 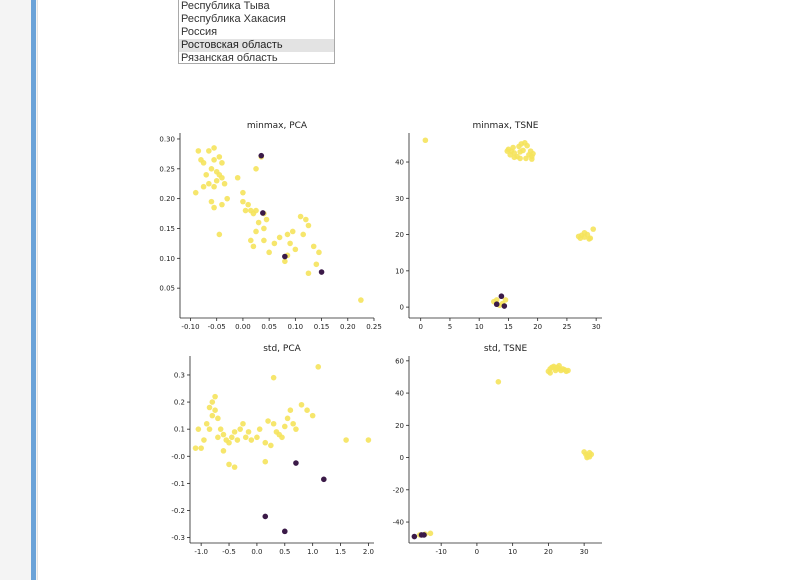 What do you see at coordinates (256, 45) in the screenshot?
I see `listbox-option-selected: Ростовская область` at bounding box center [256, 45].